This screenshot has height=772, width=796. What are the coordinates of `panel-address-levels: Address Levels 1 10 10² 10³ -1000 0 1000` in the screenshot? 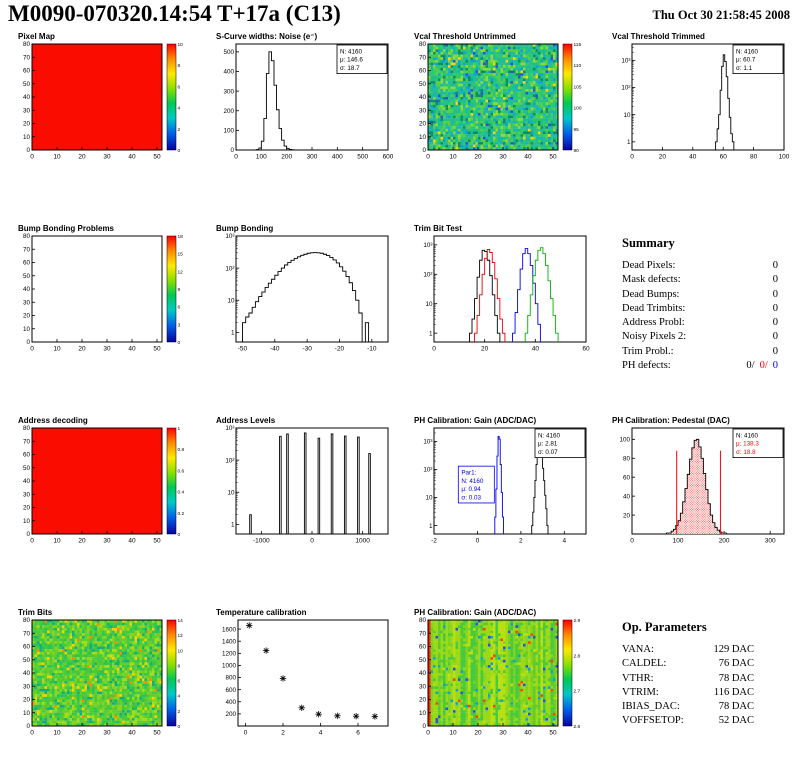 It's located at (302, 505).